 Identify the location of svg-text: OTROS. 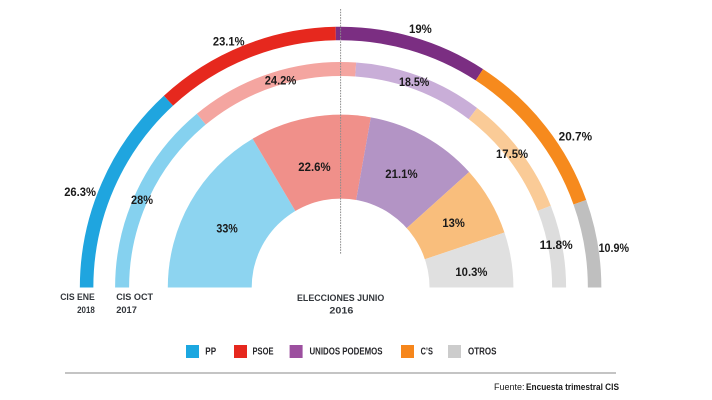
(482, 352).